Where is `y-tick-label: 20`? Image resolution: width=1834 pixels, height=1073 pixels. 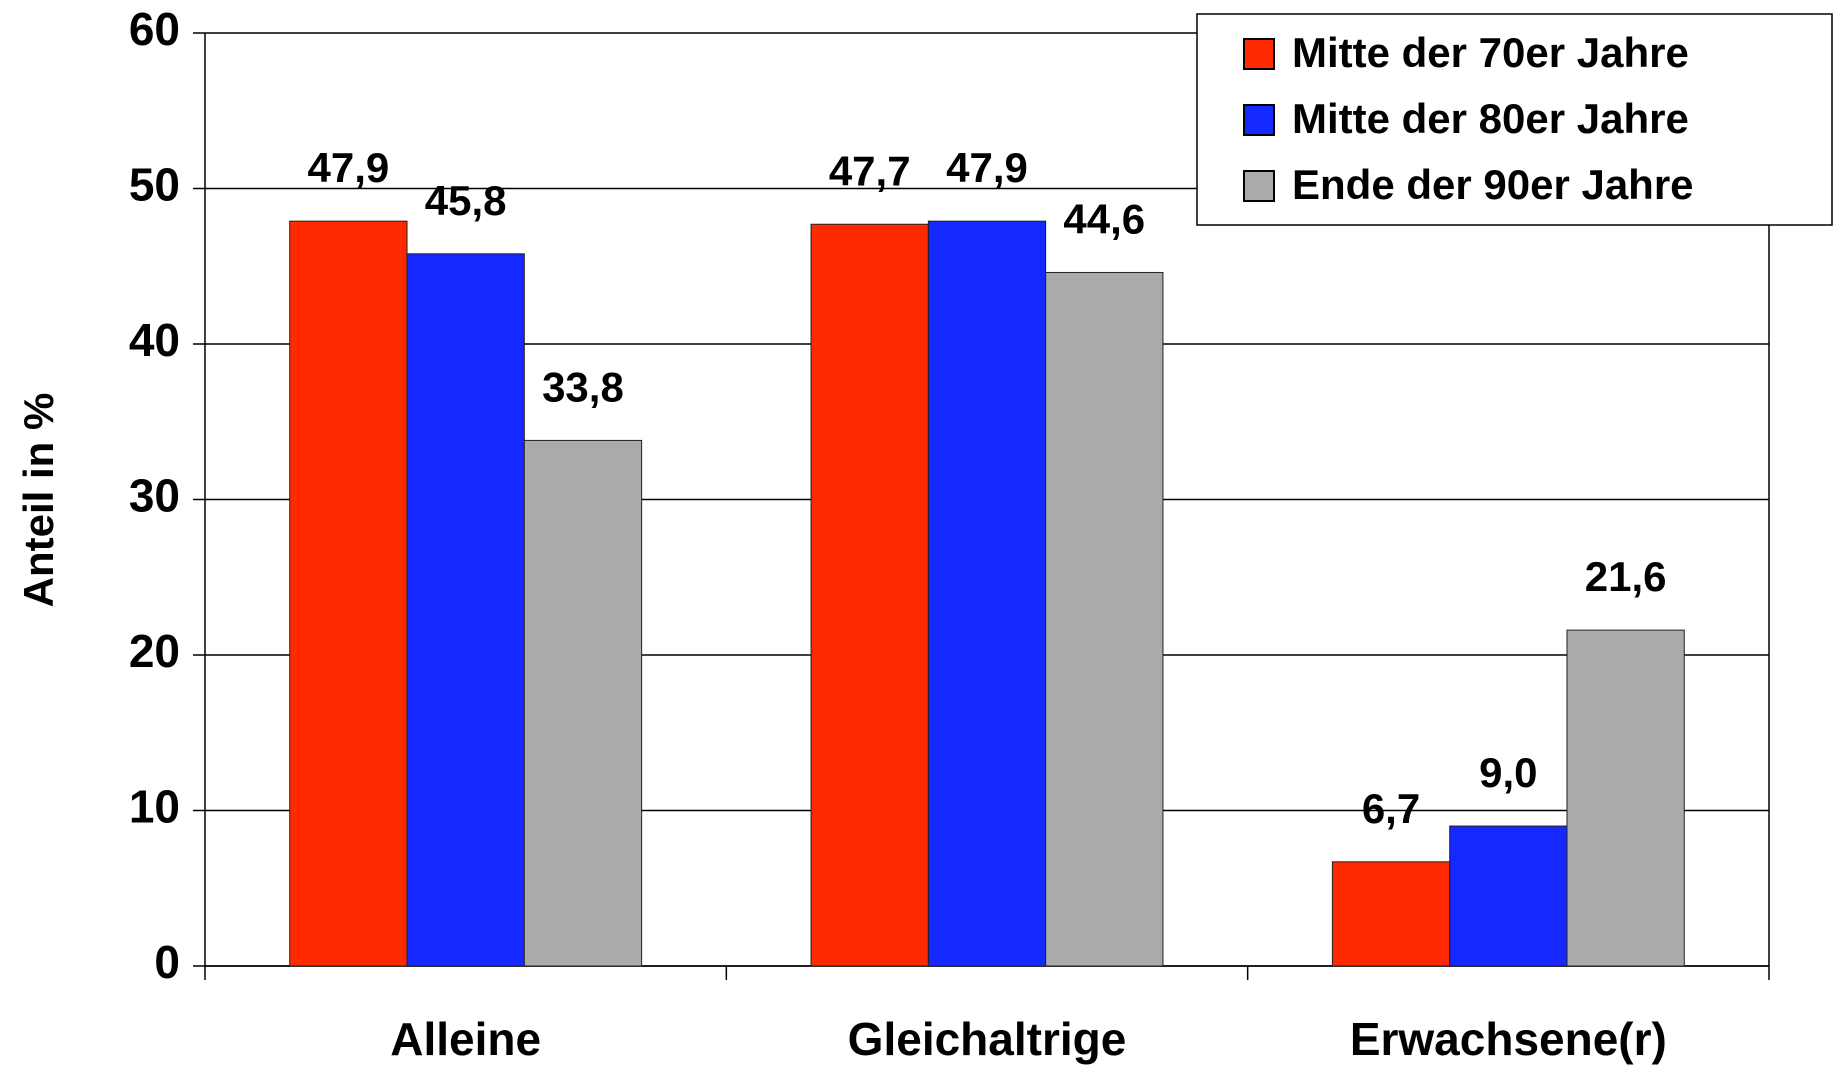
y-tick-label: 20 is located at coordinates (154, 651).